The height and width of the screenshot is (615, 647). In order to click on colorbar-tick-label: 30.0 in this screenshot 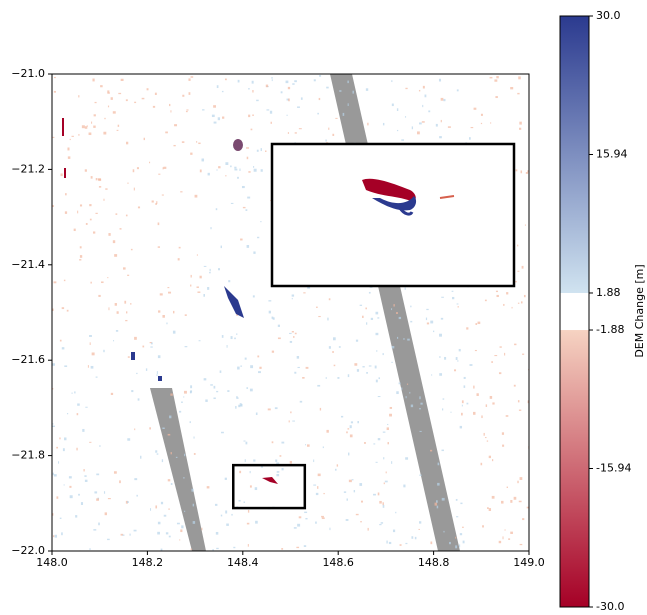, I will do `click(608, 15)`.